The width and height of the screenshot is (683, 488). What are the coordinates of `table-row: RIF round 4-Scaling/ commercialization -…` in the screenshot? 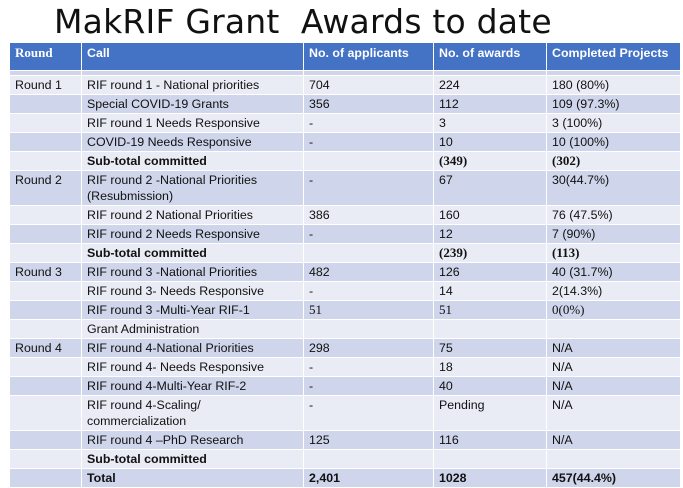 It's located at (345, 413).